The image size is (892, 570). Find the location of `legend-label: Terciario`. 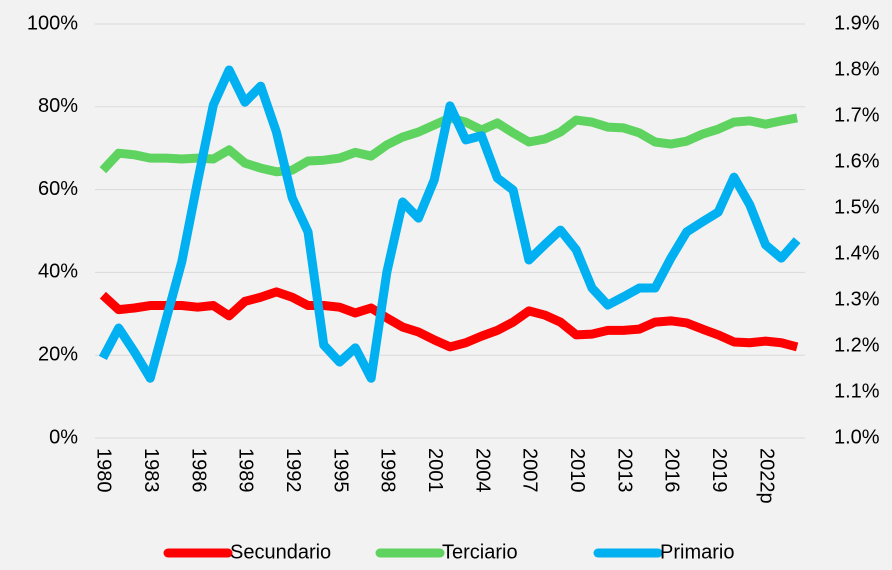

legend-label: Terciario is located at coordinates (480, 552).